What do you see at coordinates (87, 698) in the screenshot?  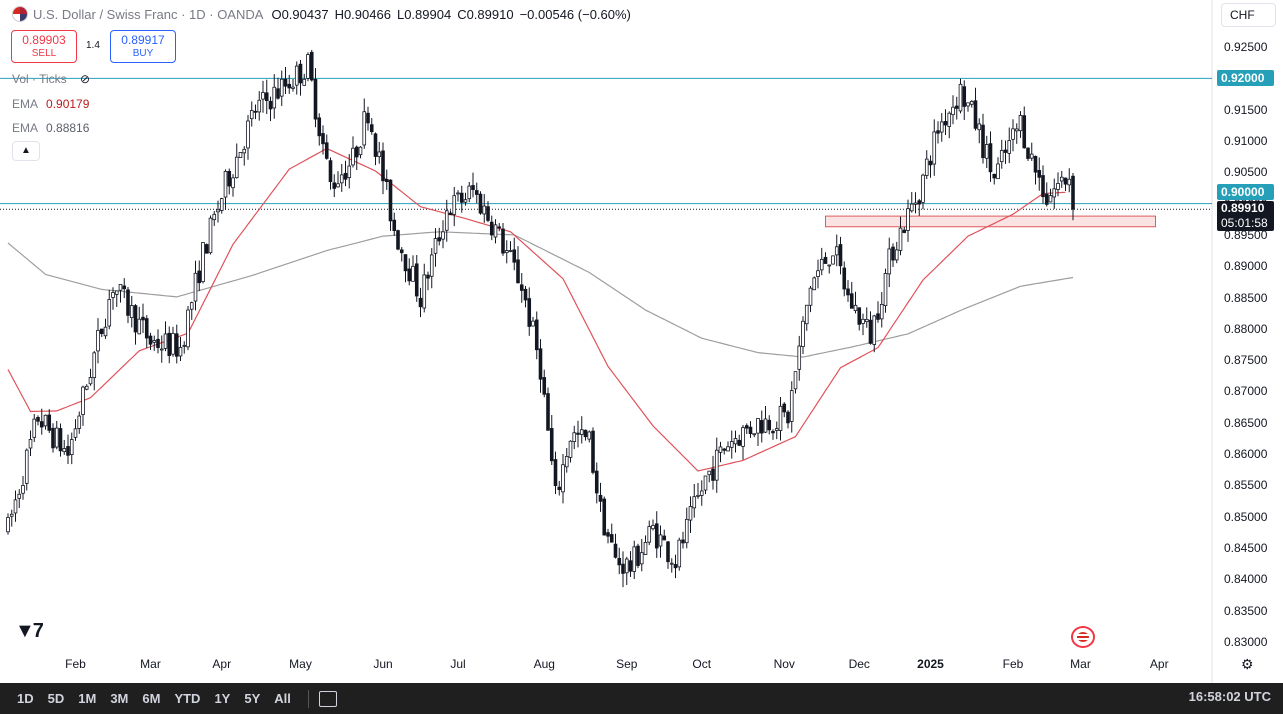 I see `range-button-1m: 1M` at bounding box center [87, 698].